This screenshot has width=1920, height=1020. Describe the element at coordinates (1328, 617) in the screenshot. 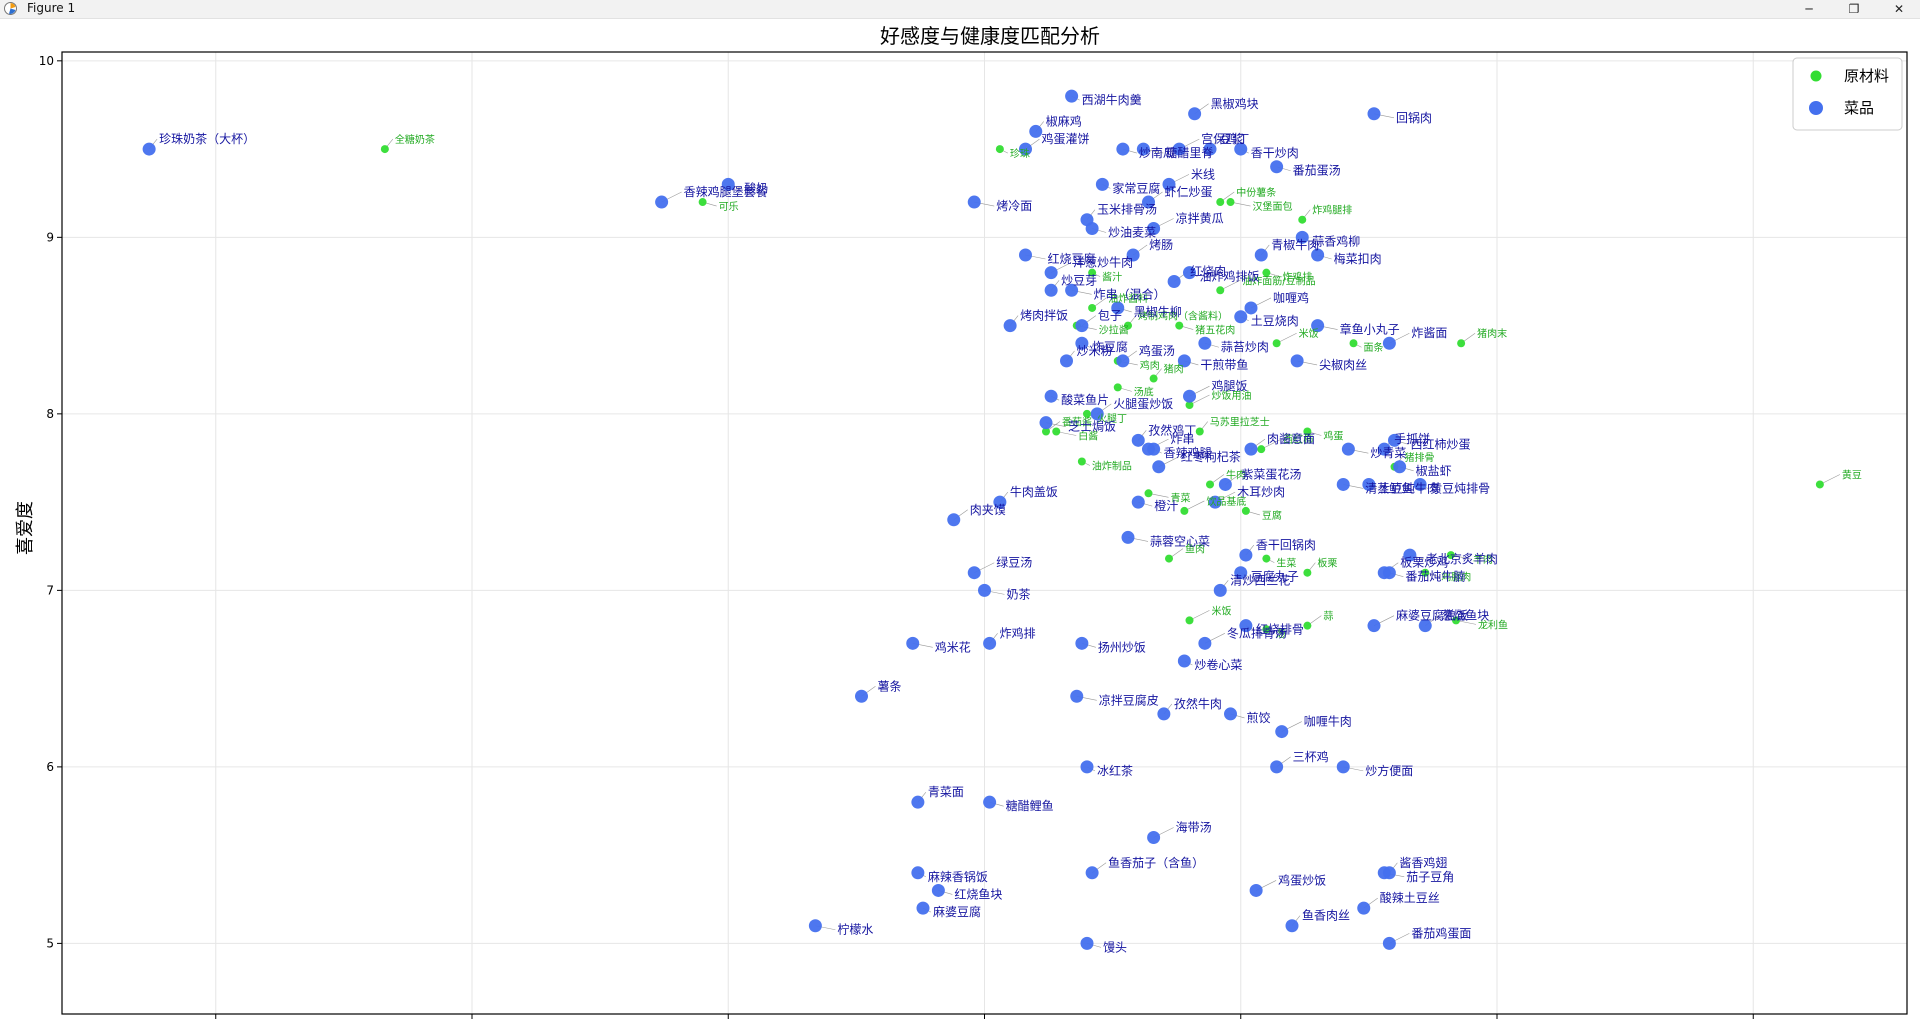

I see `ingredient-point-label: 蒜` at that location.